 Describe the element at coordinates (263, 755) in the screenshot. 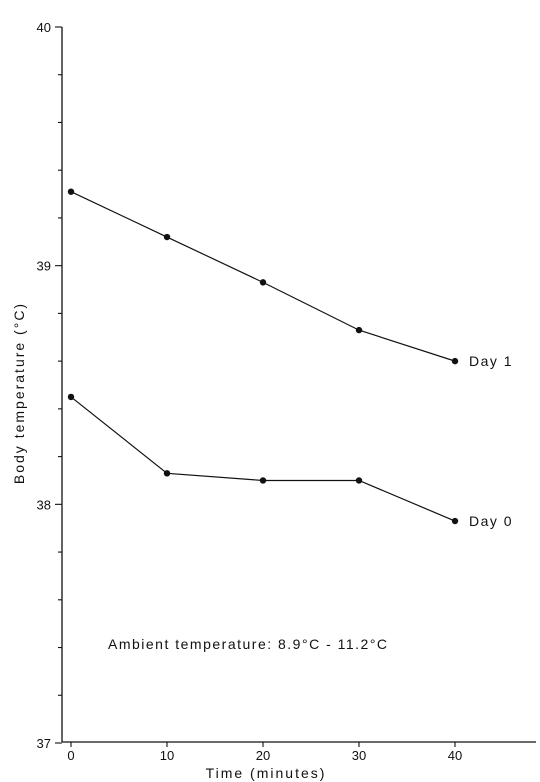

I see `x-tick-label: 20` at that location.